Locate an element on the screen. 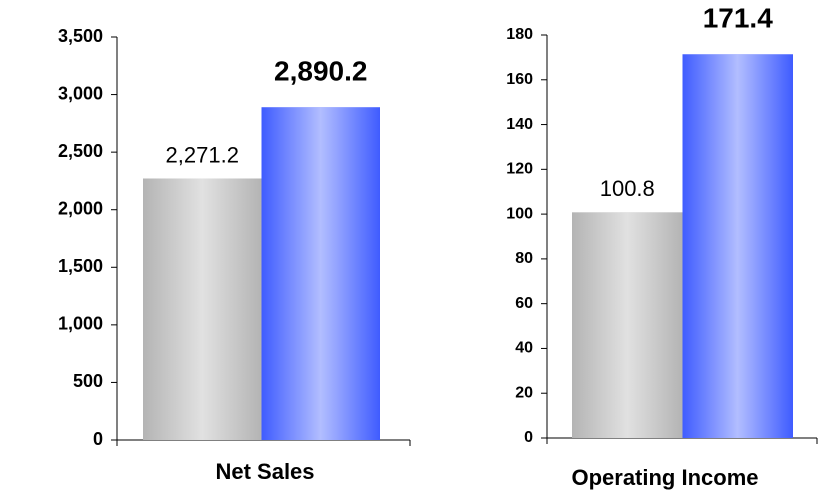 Image resolution: width=823 pixels, height=494 pixels. data-label: 2,890.2 is located at coordinates (320, 71).